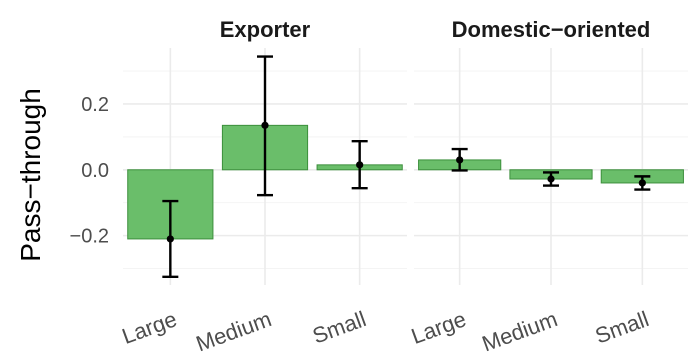  Describe the element at coordinates (95, 105) in the screenshot. I see `y-tick-label: 0.2` at that location.